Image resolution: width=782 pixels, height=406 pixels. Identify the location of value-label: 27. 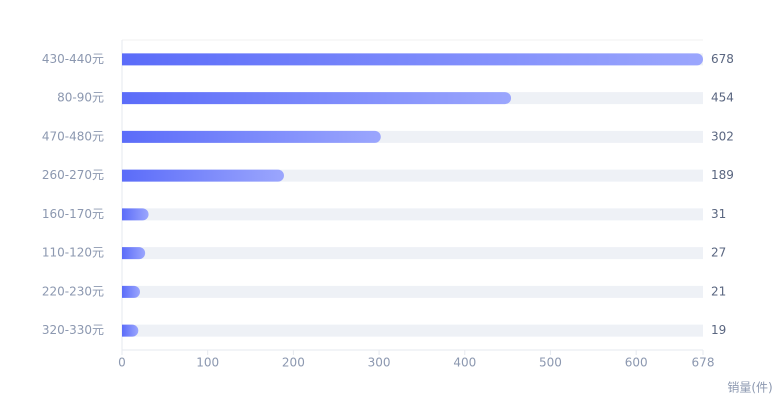
(718, 253).